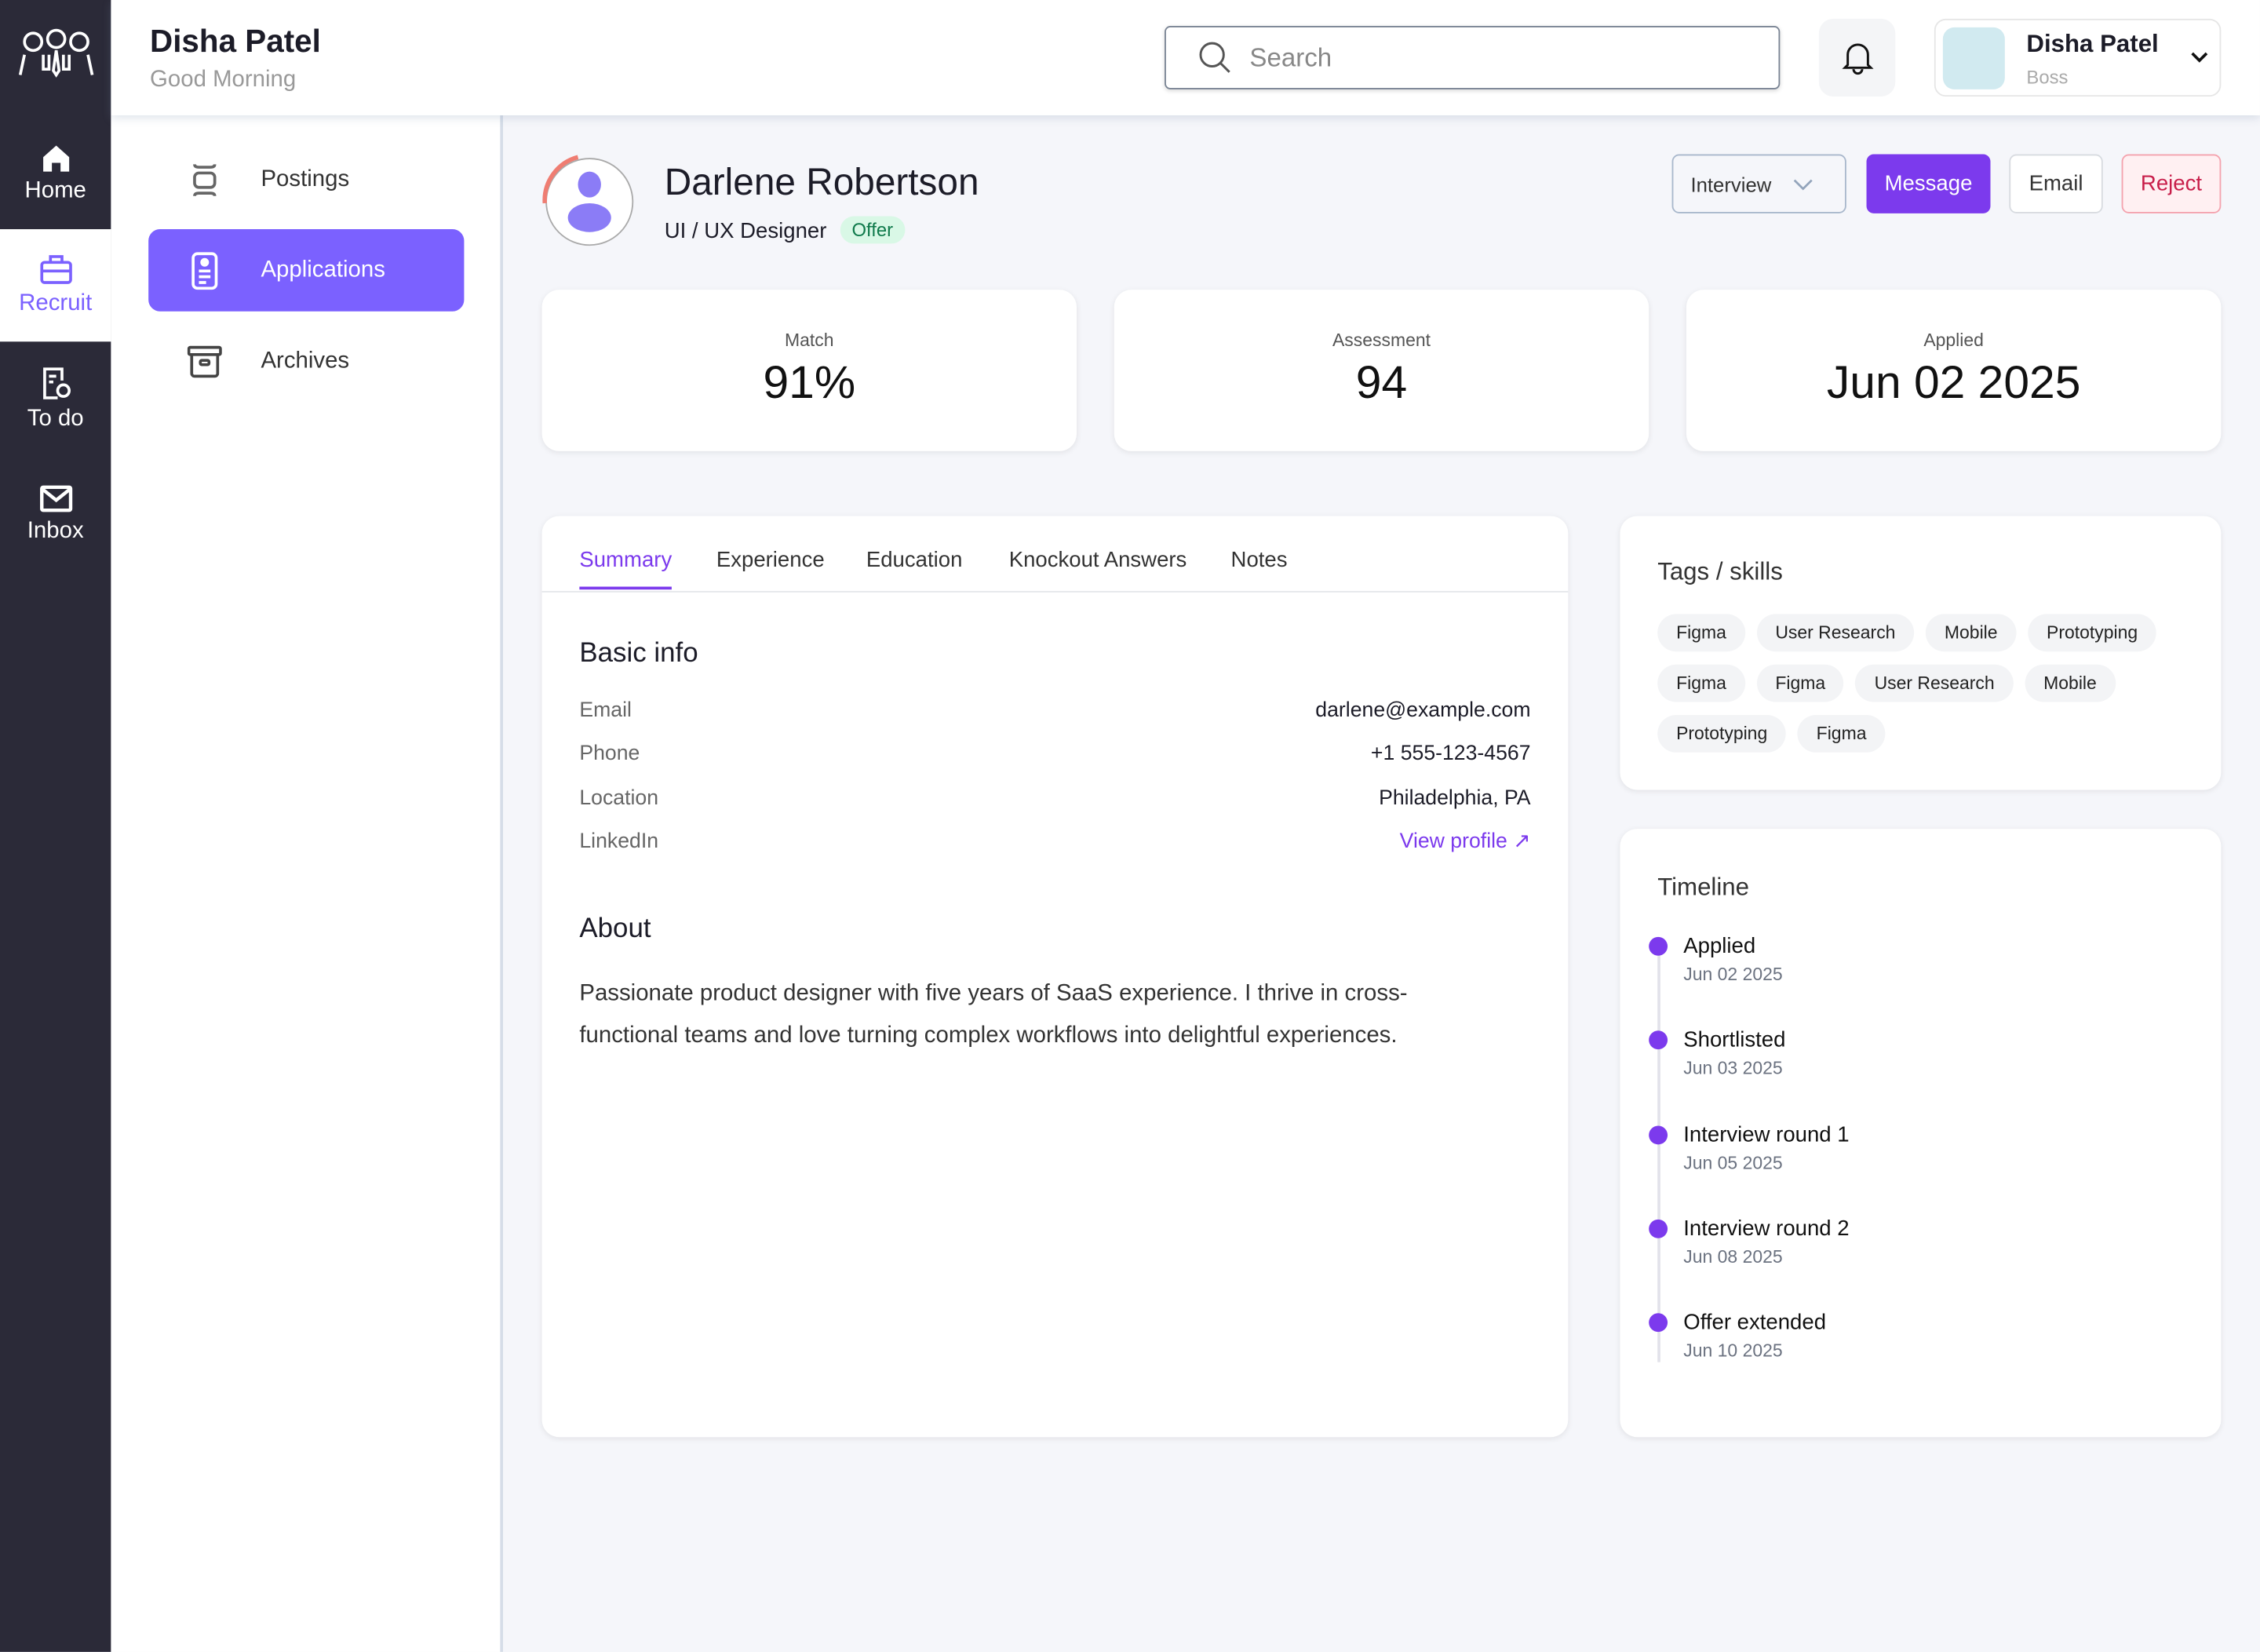  Describe the element at coordinates (1973, 58) in the screenshot. I see `avatar` at that location.